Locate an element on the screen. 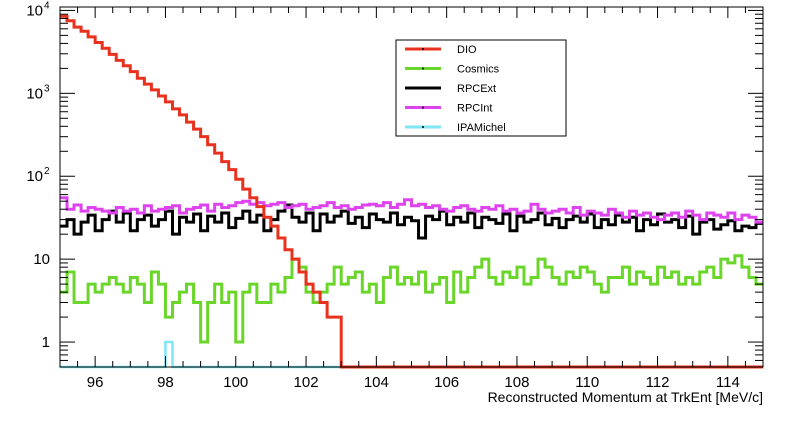 The image size is (800, 425). x-axis-title: Reconstructed Momentum at TrkEnt [MeV/c] is located at coordinates (625, 397).